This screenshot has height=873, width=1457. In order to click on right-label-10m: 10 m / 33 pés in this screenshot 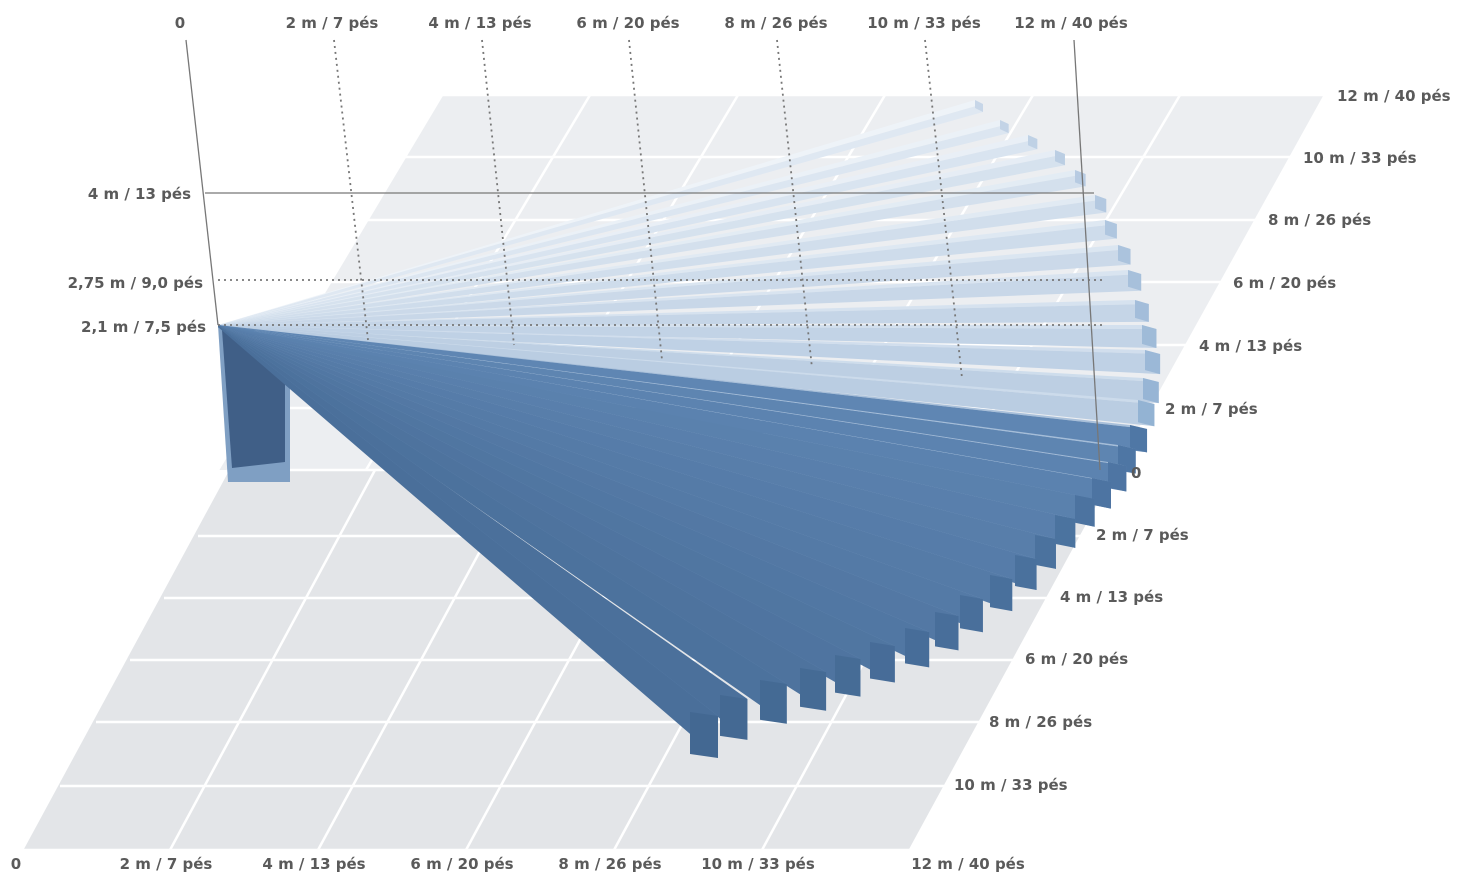, I will do `click(1360, 158)`.